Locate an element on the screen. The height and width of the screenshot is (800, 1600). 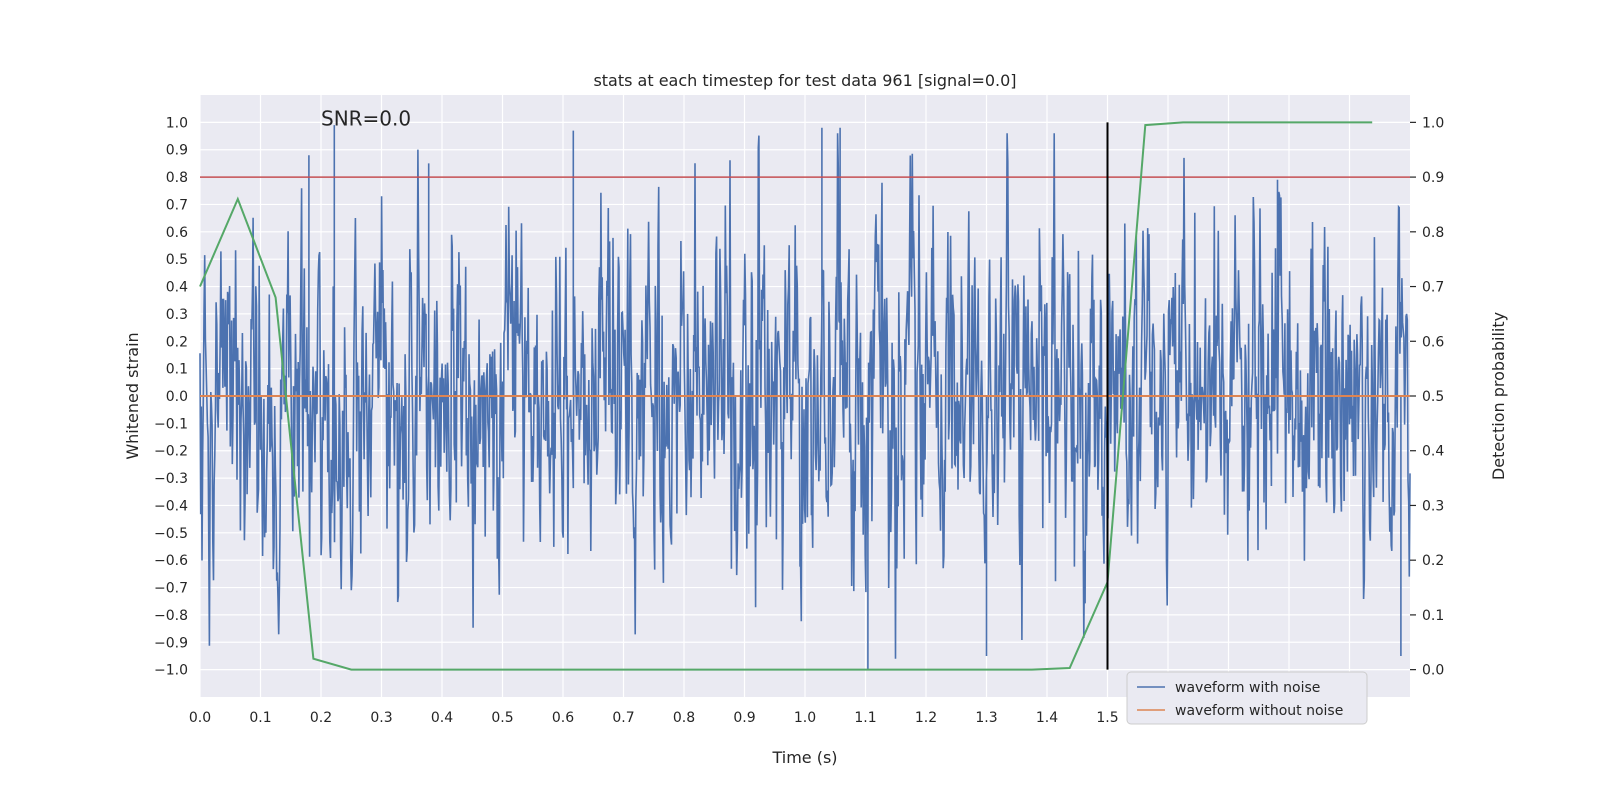
x-tick-label: 1.3 is located at coordinates (986, 718).